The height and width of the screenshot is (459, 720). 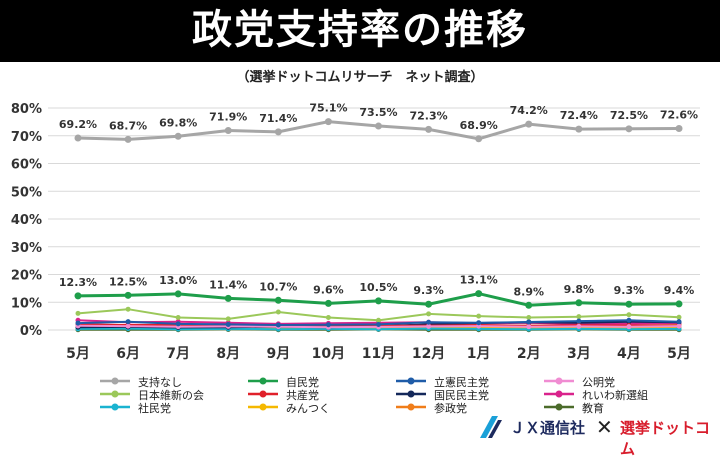 What do you see at coordinates (579, 289) in the screenshot?
I see `data-label: 9.8%` at bounding box center [579, 289].